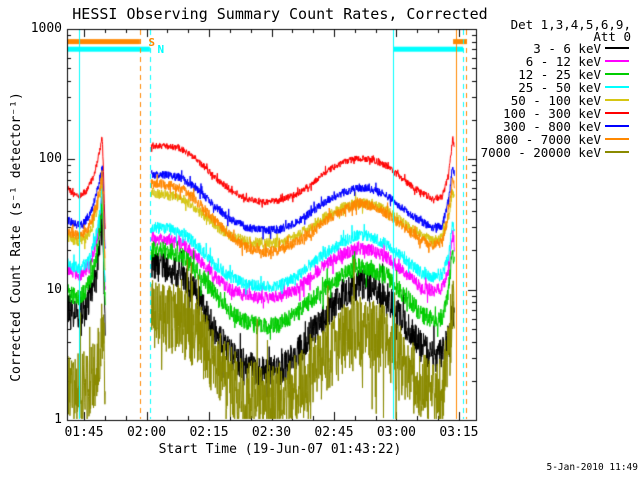 The image size is (640, 480). I want to click on legend-entry-label: 12 - 25 keV, so click(559, 74).